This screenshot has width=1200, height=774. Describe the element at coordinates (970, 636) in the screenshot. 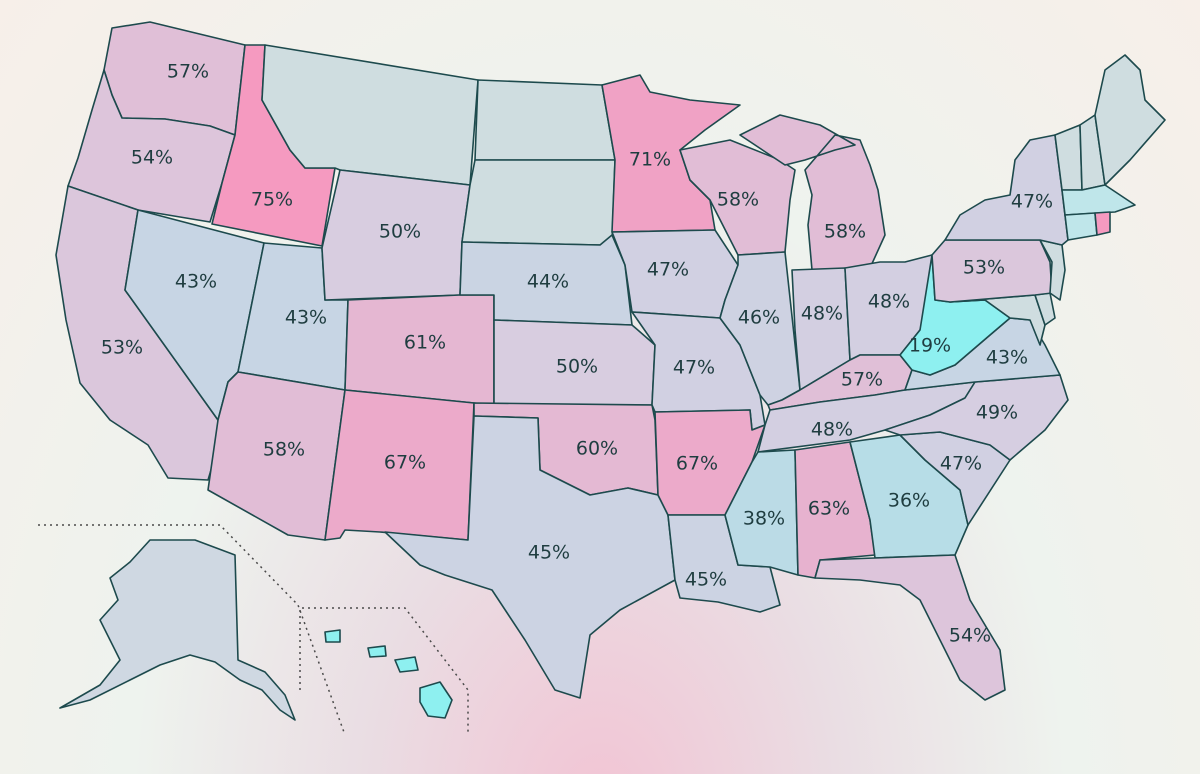

I see `state-label-fl: 54%` at that location.